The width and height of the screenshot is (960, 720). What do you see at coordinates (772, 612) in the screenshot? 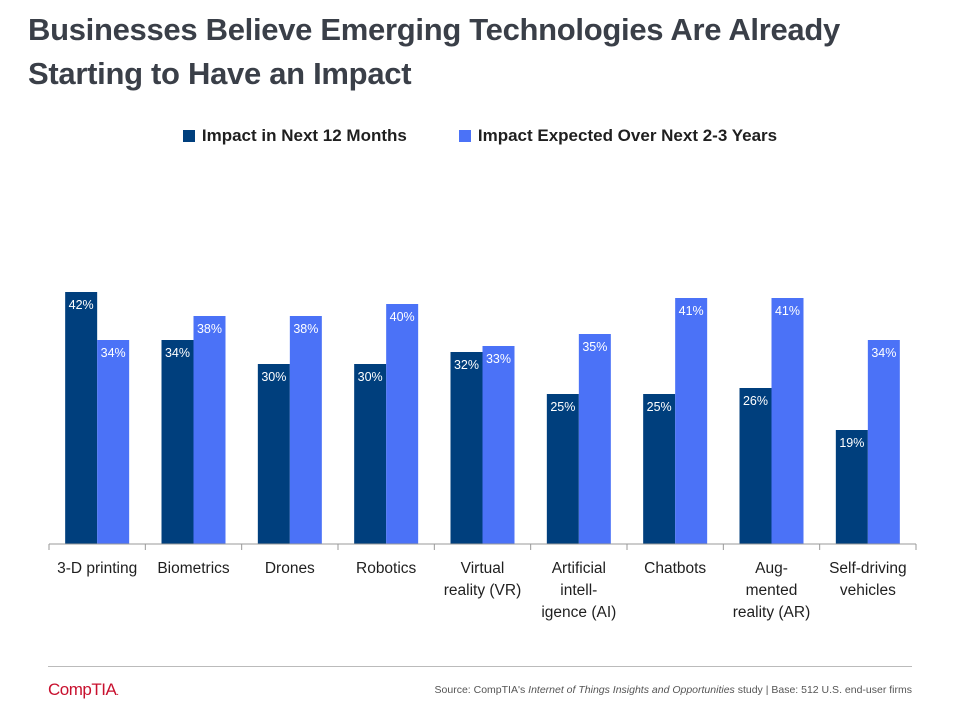
I see `category-label-line: reality (AR)` at bounding box center [772, 612].